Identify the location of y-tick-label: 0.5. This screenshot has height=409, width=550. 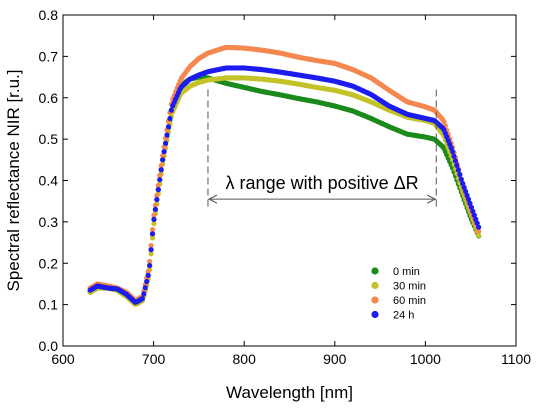
(49, 139).